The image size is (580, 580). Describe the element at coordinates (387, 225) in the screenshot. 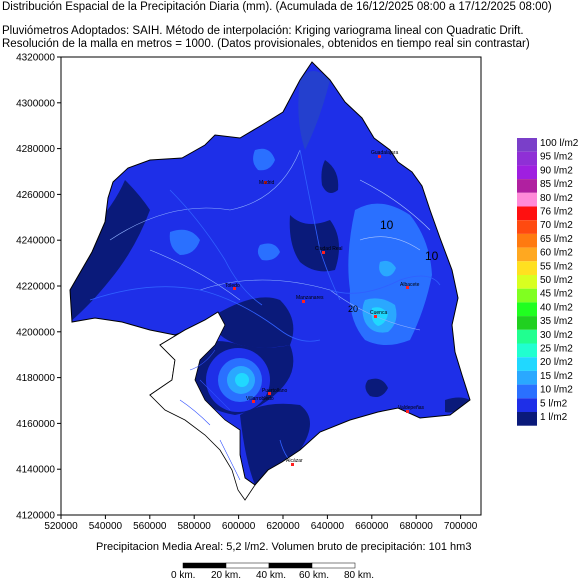

I see `contour-label-10-a: 10` at that location.